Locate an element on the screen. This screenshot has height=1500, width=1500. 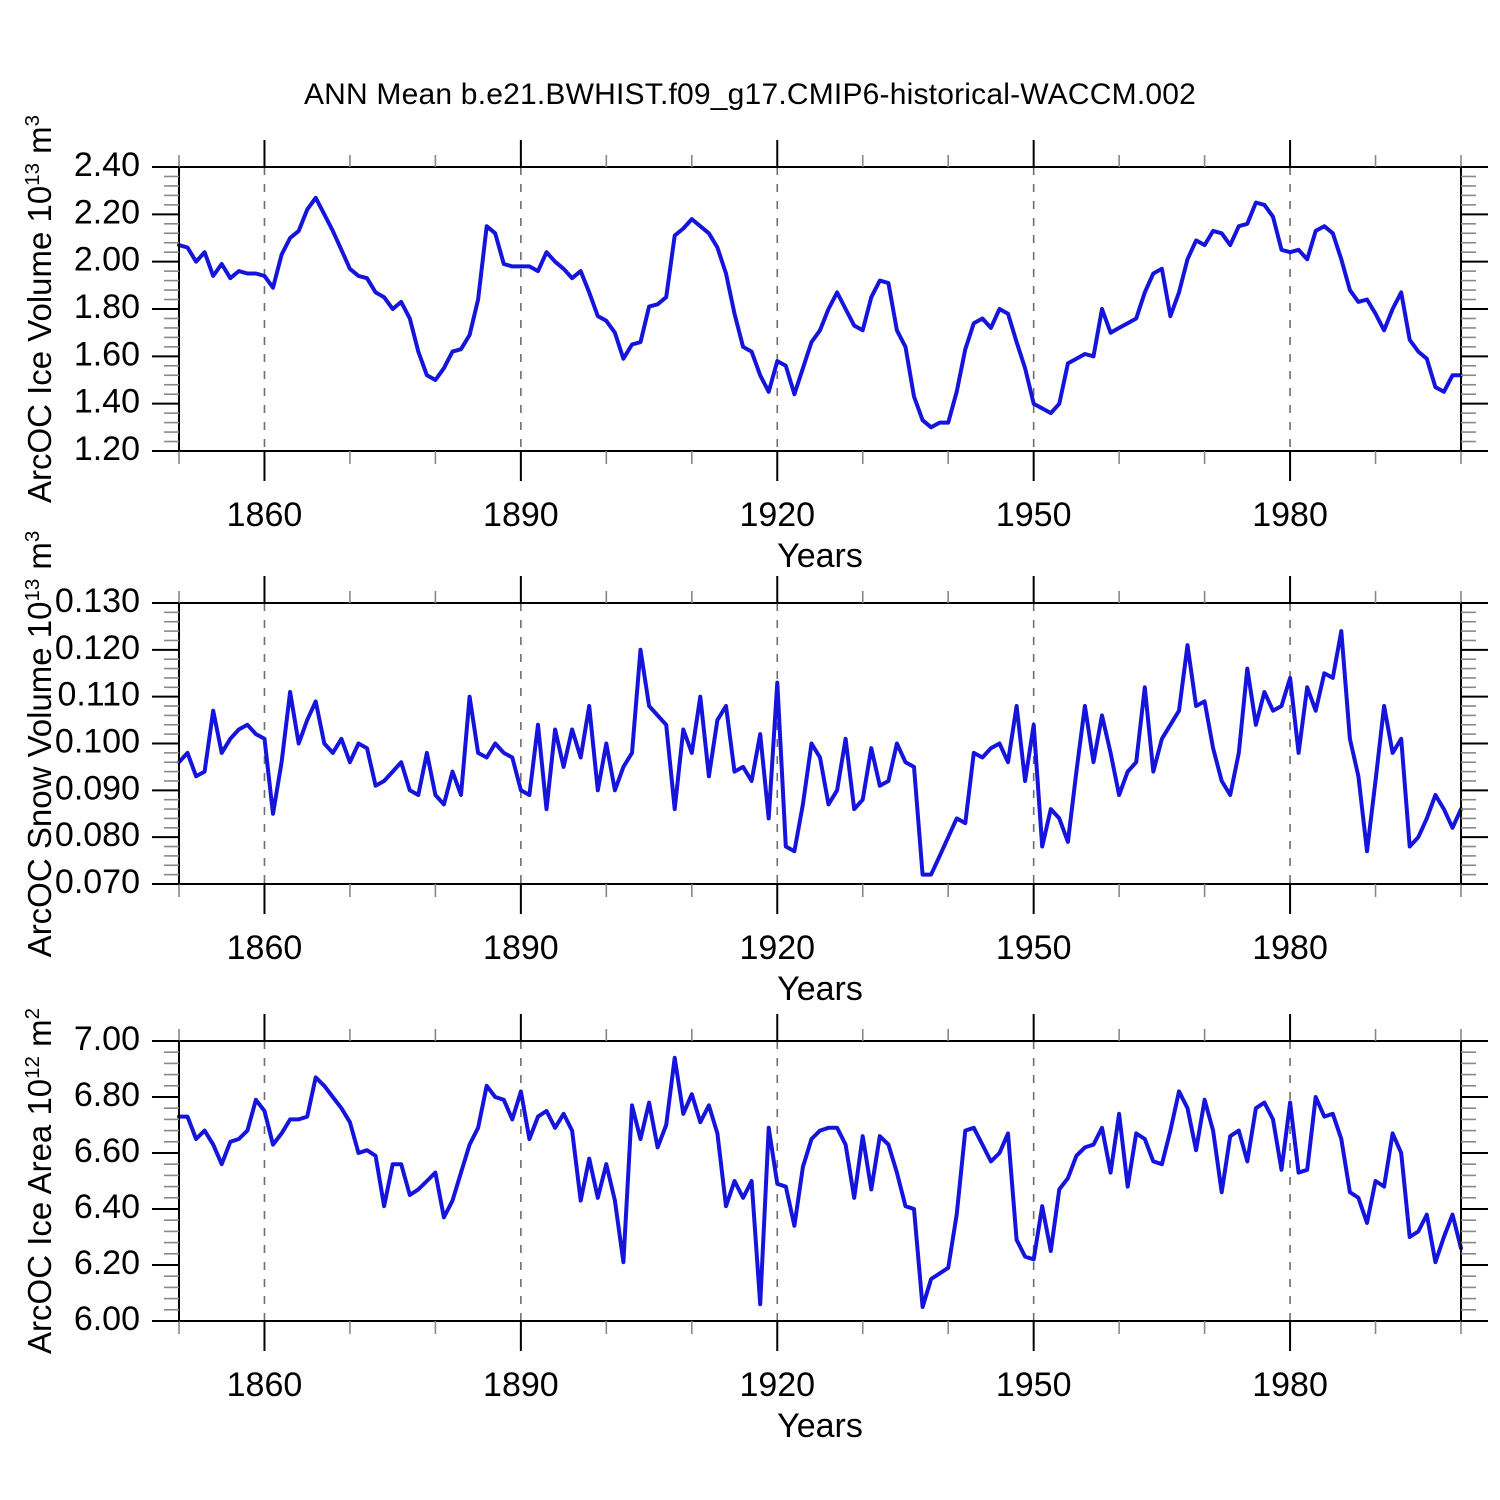
svg-text: 0.120 is located at coordinates (97, 648).